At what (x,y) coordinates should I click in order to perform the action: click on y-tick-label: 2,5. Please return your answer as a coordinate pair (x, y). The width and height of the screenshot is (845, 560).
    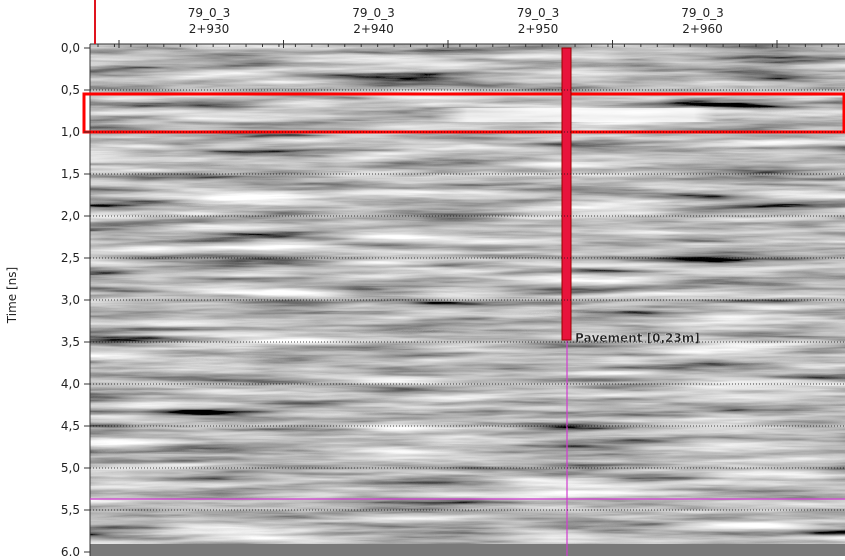
    Looking at the image, I should click on (70, 258).